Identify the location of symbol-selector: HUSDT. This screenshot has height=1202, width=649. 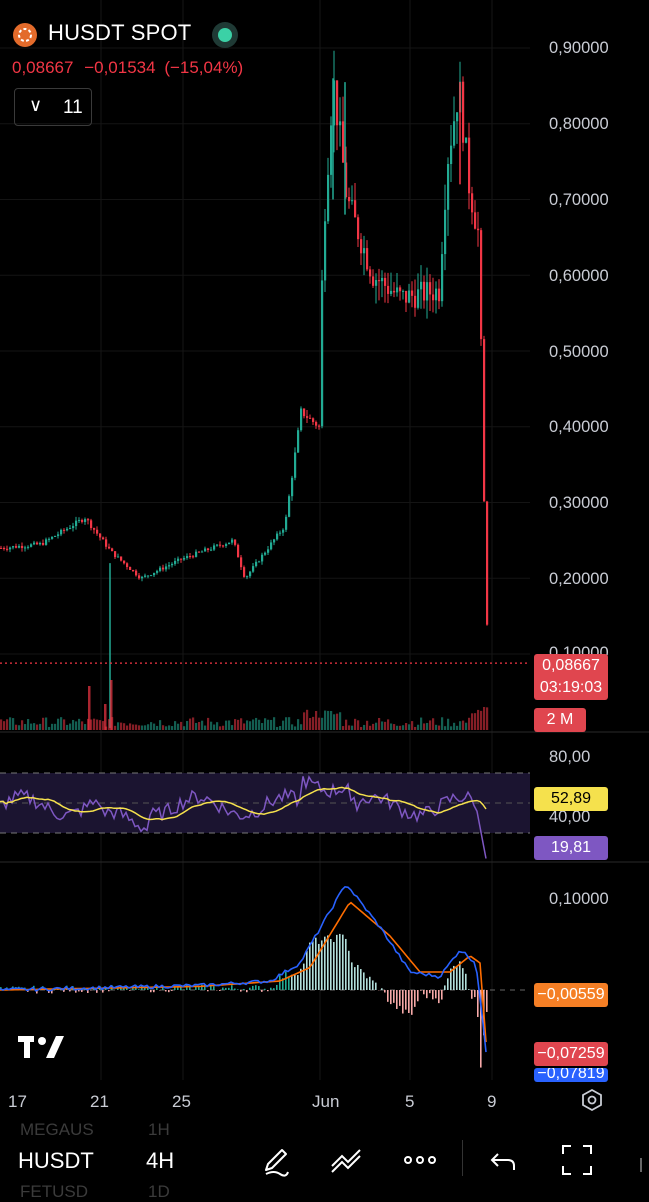
(56, 1161).